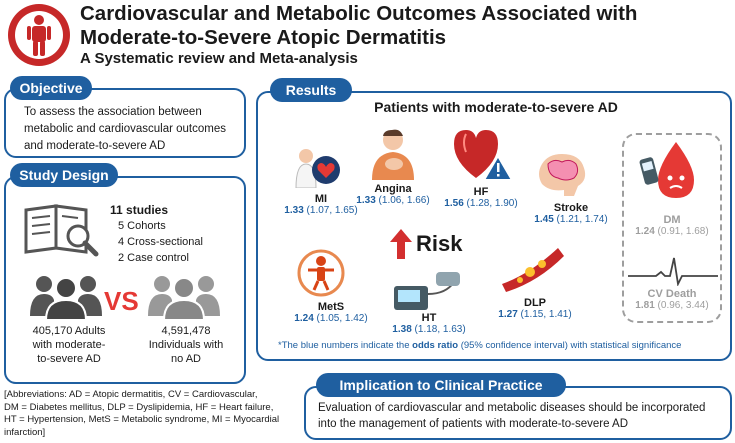  I want to click on objective-text-line: metabolic and cardiovascular outcomes, so click(125, 129).